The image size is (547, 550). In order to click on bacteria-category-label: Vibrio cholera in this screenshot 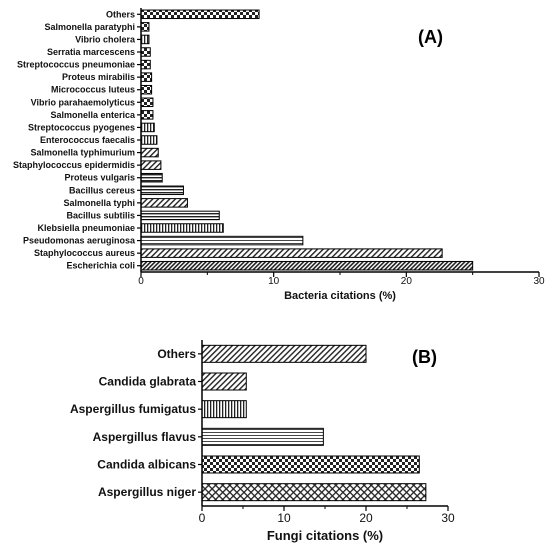, I will do `click(105, 39)`.